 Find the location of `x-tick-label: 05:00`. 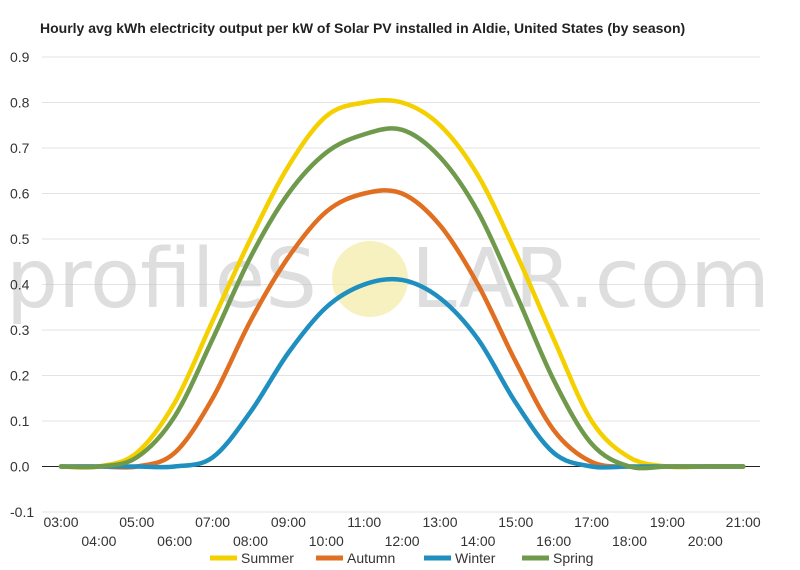

x-tick-label: 05:00 is located at coordinates (136, 522).